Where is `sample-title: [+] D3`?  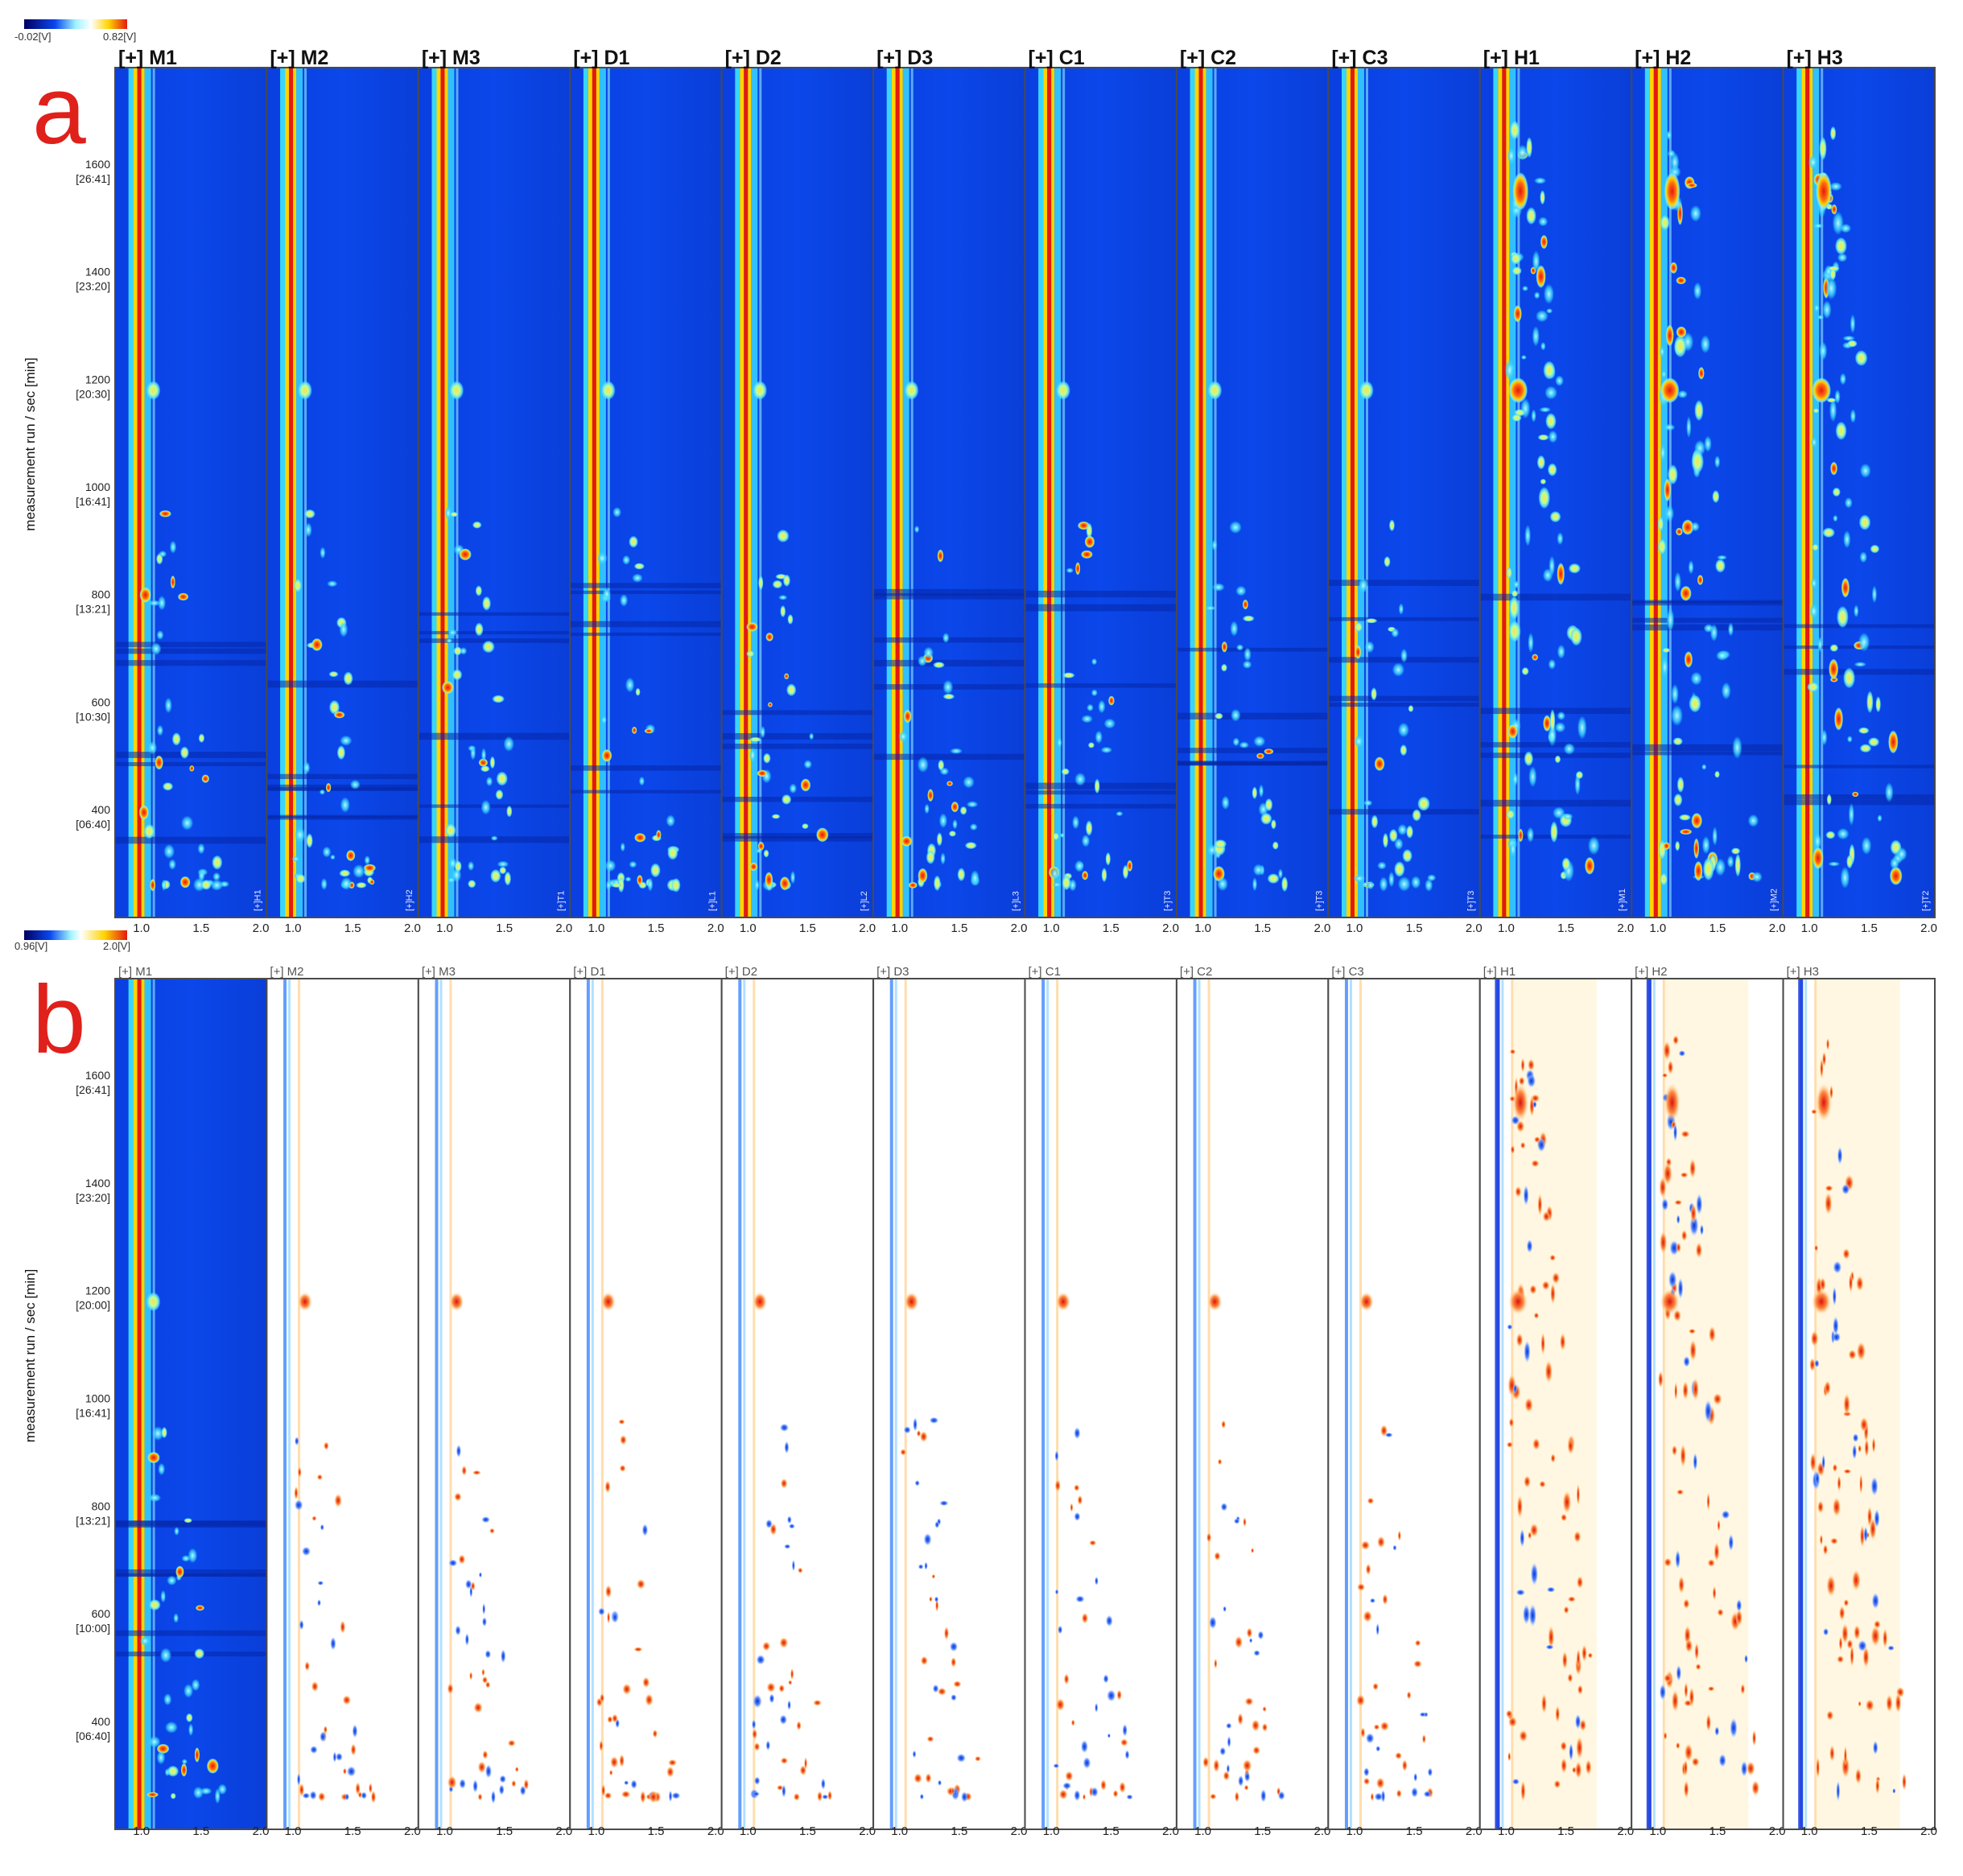
sample-title: [+] D3 is located at coordinates (892, 972).